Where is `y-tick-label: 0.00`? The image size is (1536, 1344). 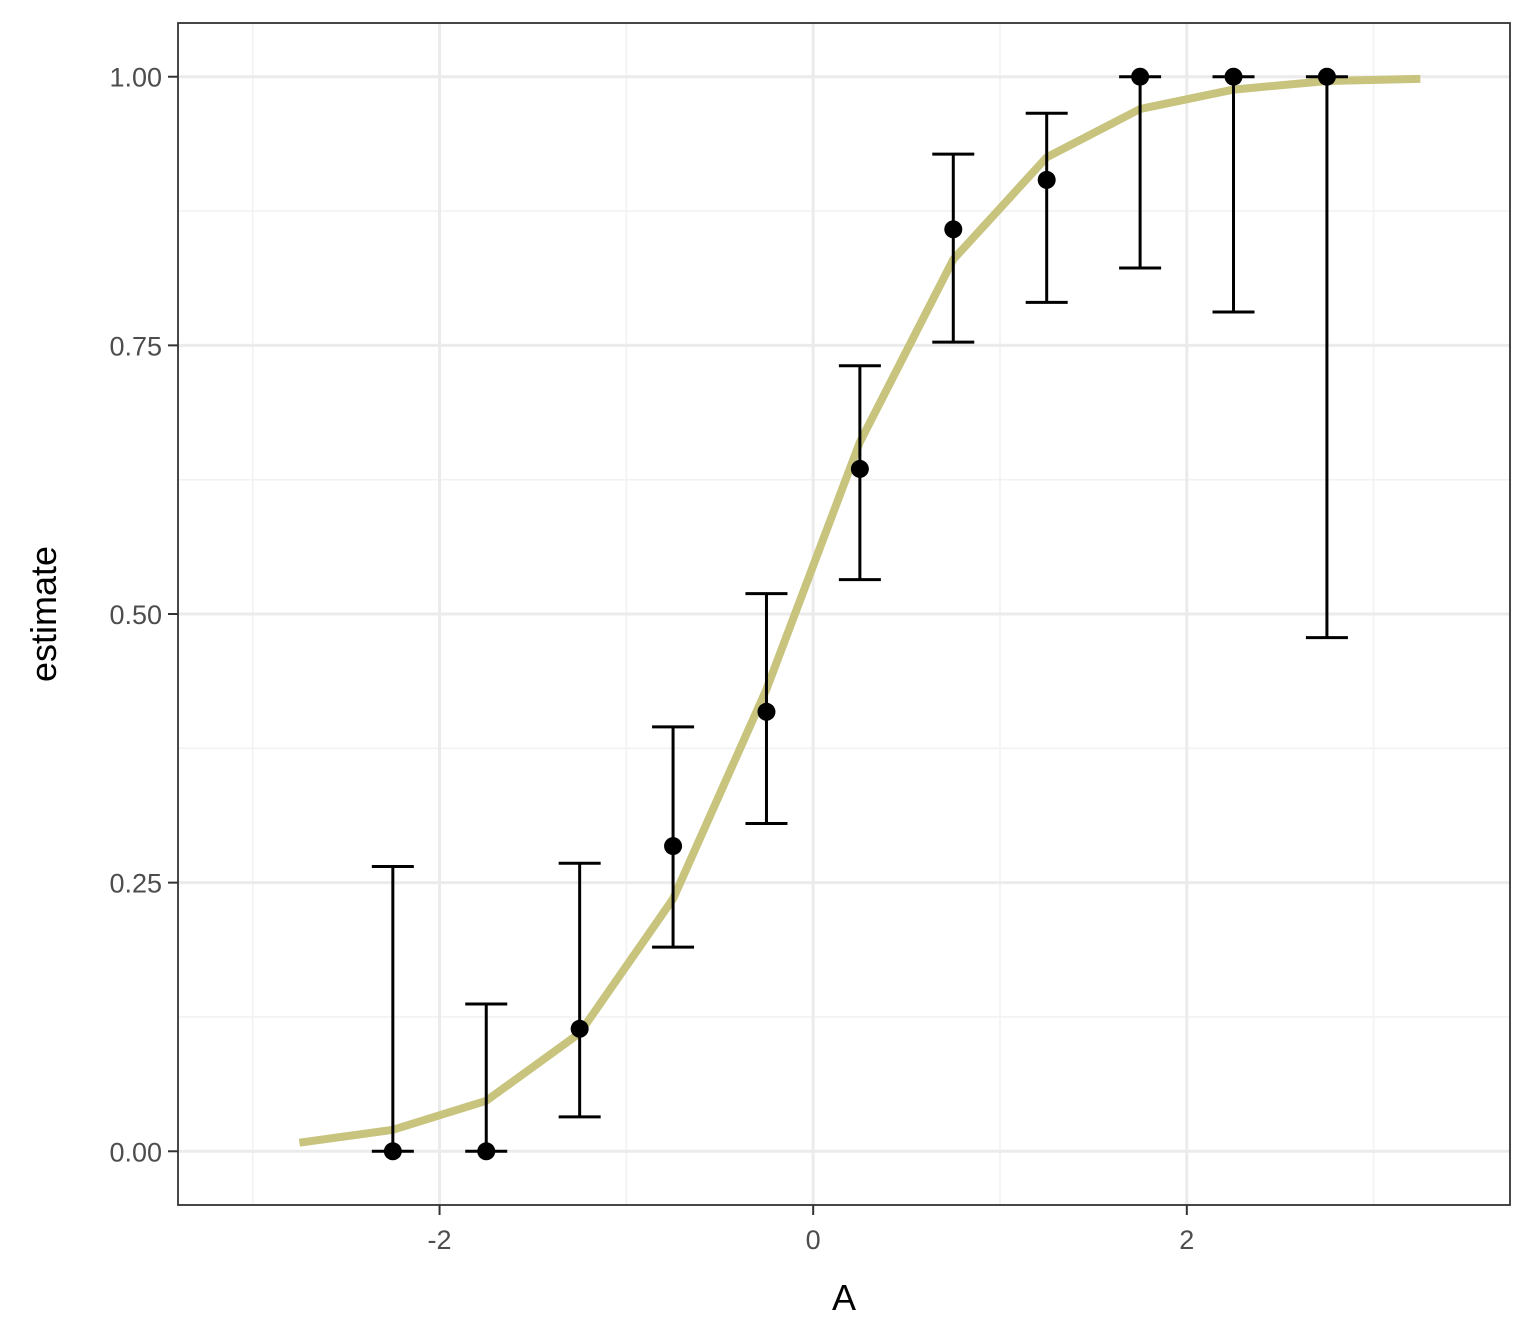
y-tick-label: 0.00 is located at coordinates (135, 1152).